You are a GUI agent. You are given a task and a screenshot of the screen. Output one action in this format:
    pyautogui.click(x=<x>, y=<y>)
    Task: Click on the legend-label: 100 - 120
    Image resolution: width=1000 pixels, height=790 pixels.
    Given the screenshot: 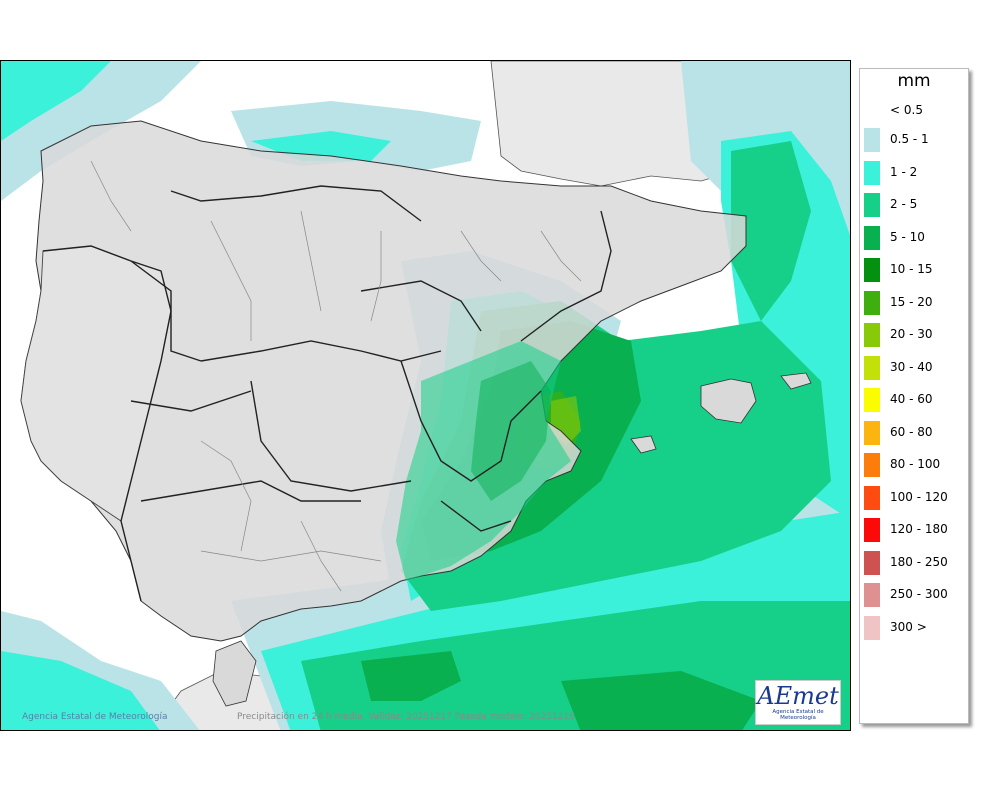 What is the action you would take?
    pyautogui.click(x=919, y=496)
    